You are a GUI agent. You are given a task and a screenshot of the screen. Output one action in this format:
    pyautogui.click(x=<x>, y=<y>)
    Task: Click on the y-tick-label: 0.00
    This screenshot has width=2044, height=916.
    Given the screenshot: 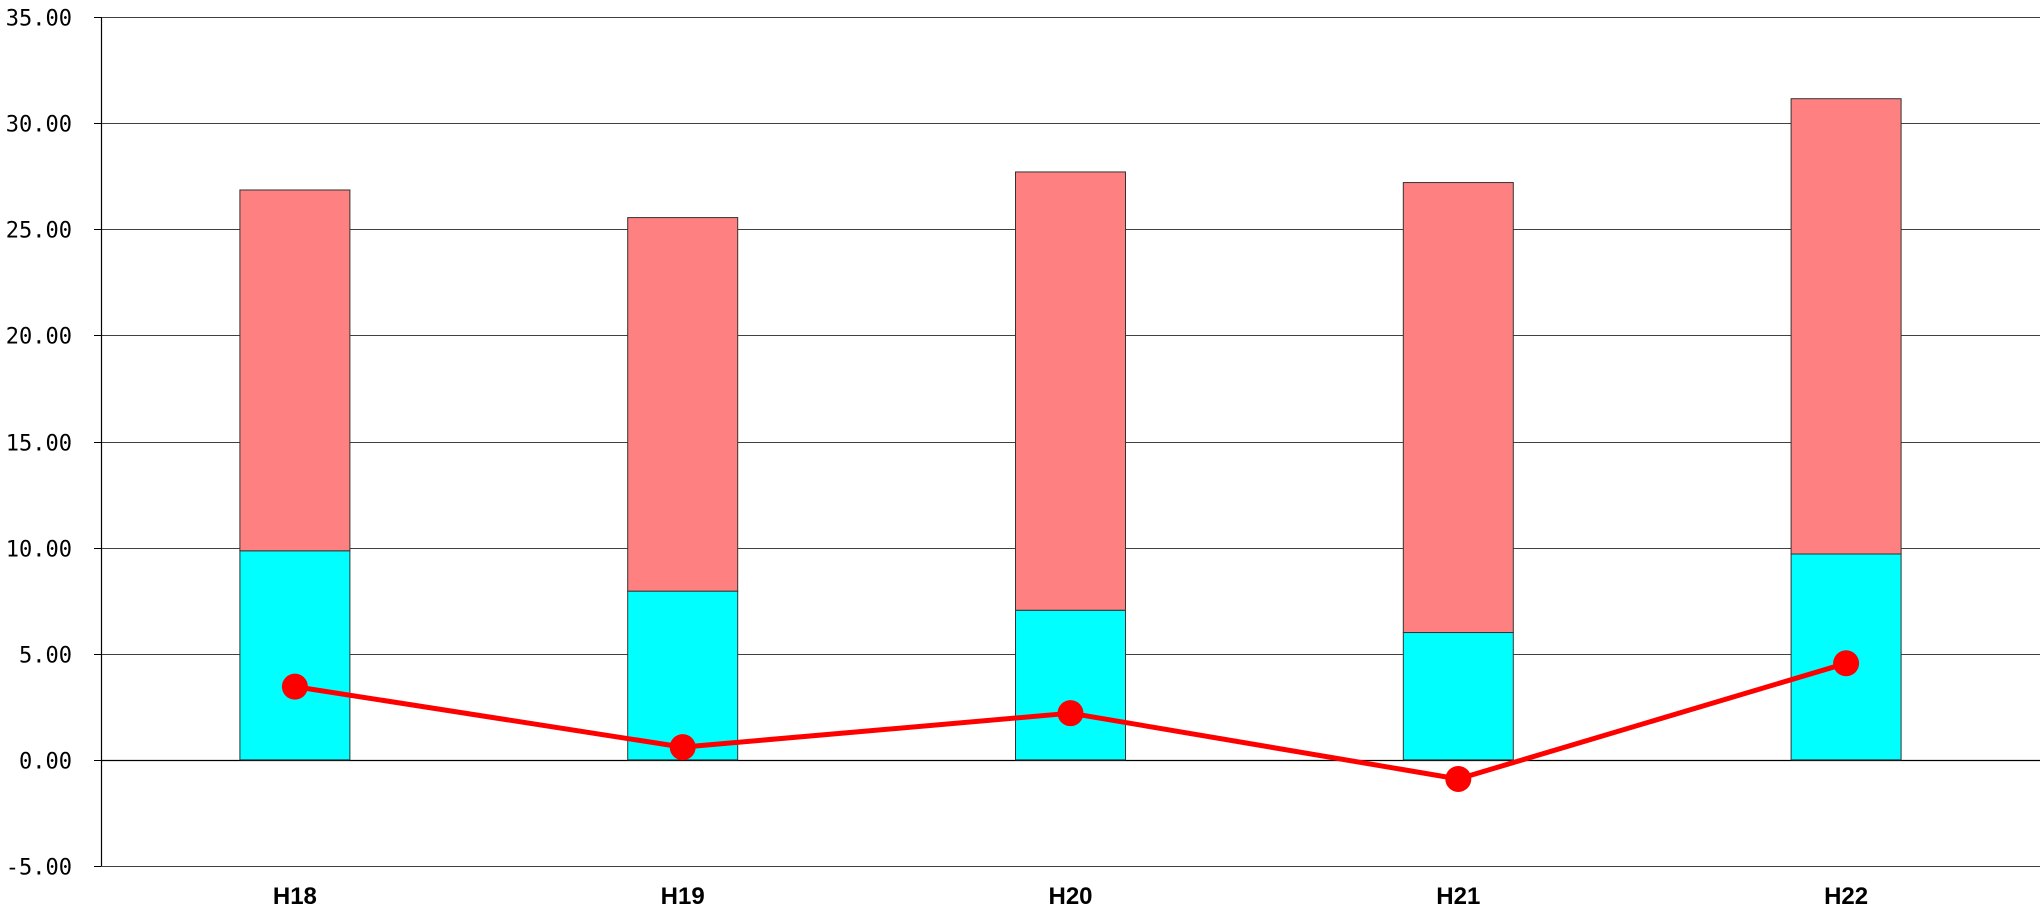 What is the action you would take?
    pyautogui.click(x=45, y=762)
    